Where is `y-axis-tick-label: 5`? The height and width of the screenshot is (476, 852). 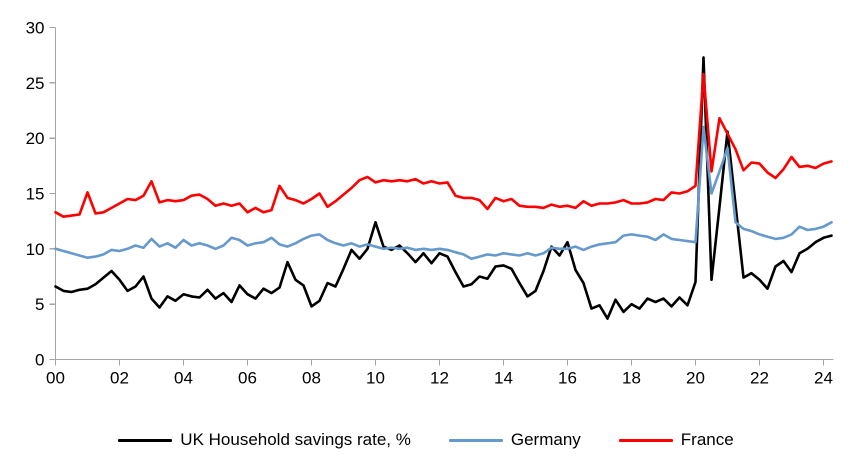
y-axis-tick-label: 5 is located at coordinates (39, 304).